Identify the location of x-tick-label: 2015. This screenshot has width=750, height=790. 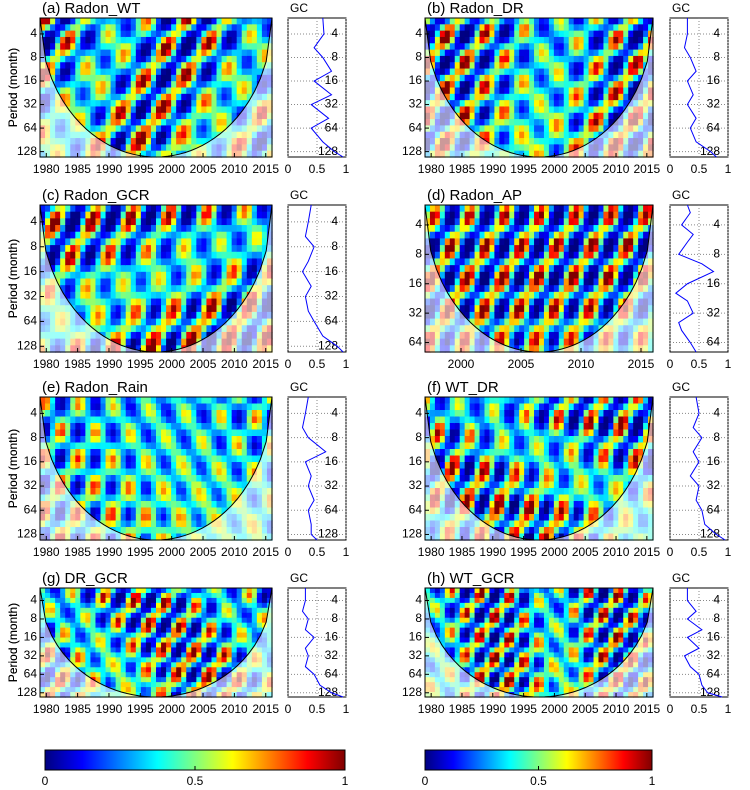
(265, 169).